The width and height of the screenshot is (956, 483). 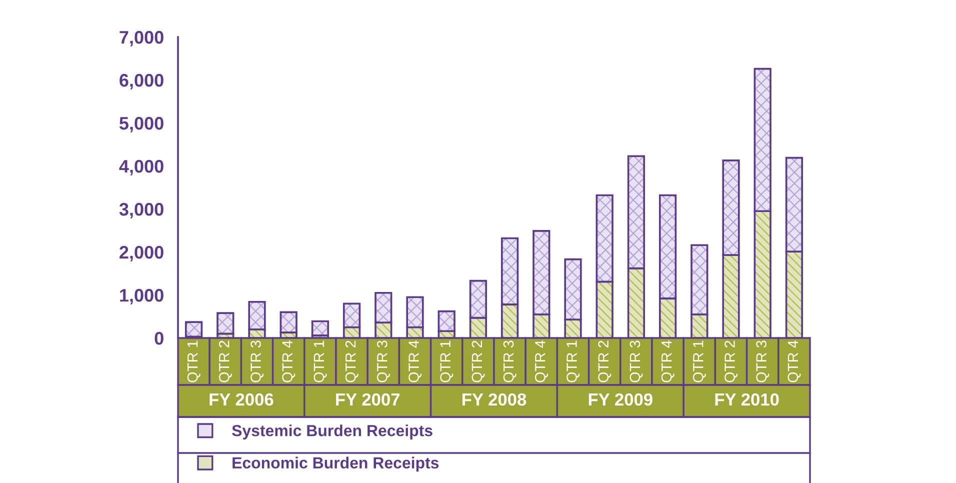 What do you see at coordinates (332, 432) in the screenshot?
I see `legend-label: Systemic Burden Receipts` at bounding box center [332, 432].